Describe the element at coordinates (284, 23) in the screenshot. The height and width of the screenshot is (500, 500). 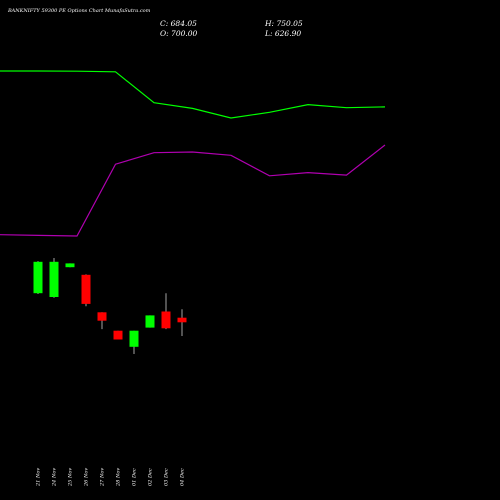
I see `high-value: H: 750.05` at that location.